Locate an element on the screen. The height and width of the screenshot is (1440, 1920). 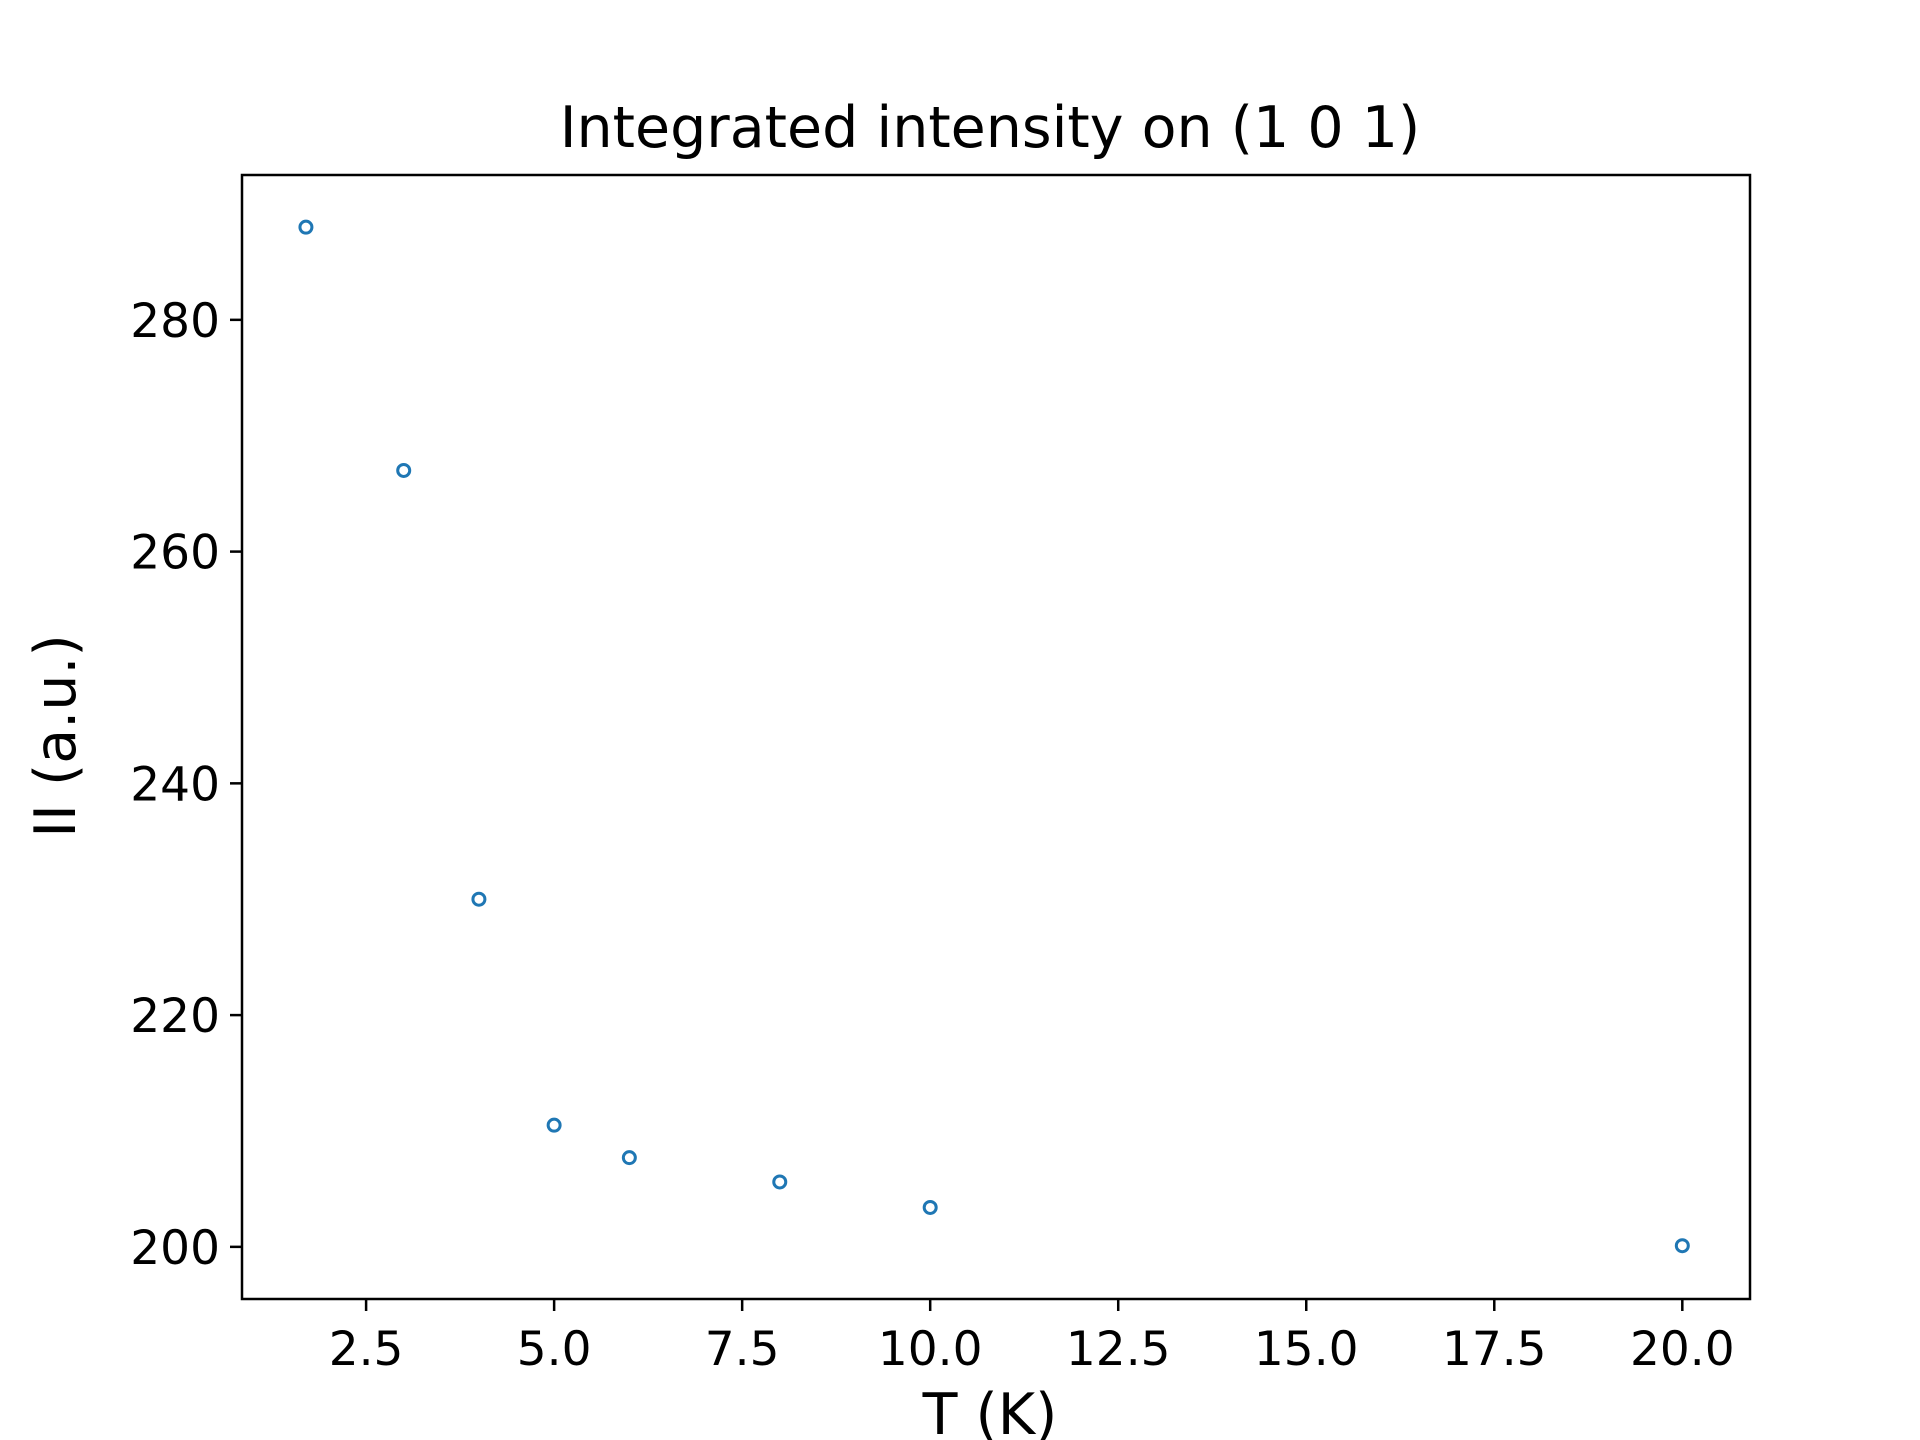
y-axis-label: II (a.u.) is located at coordinates (56, 736).